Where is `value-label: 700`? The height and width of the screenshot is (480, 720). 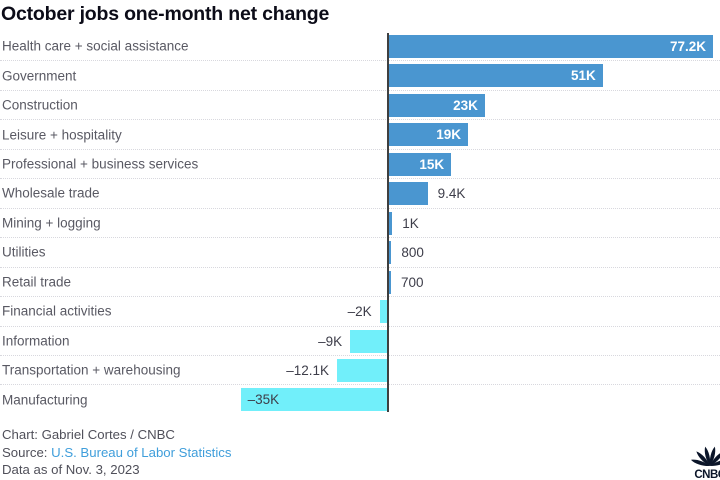 value-label: 700 is located at coordinates (412, 282).